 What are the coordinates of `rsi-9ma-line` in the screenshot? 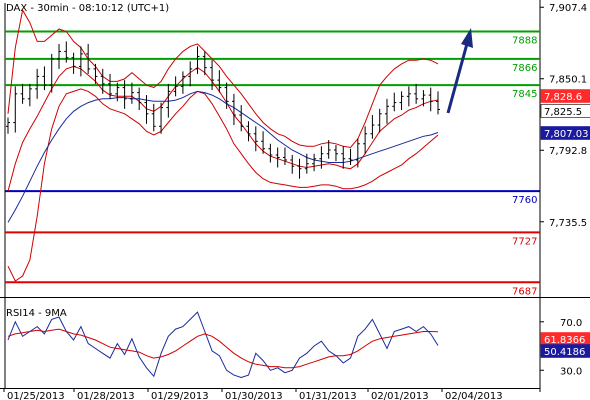 It's located at (223, 348).